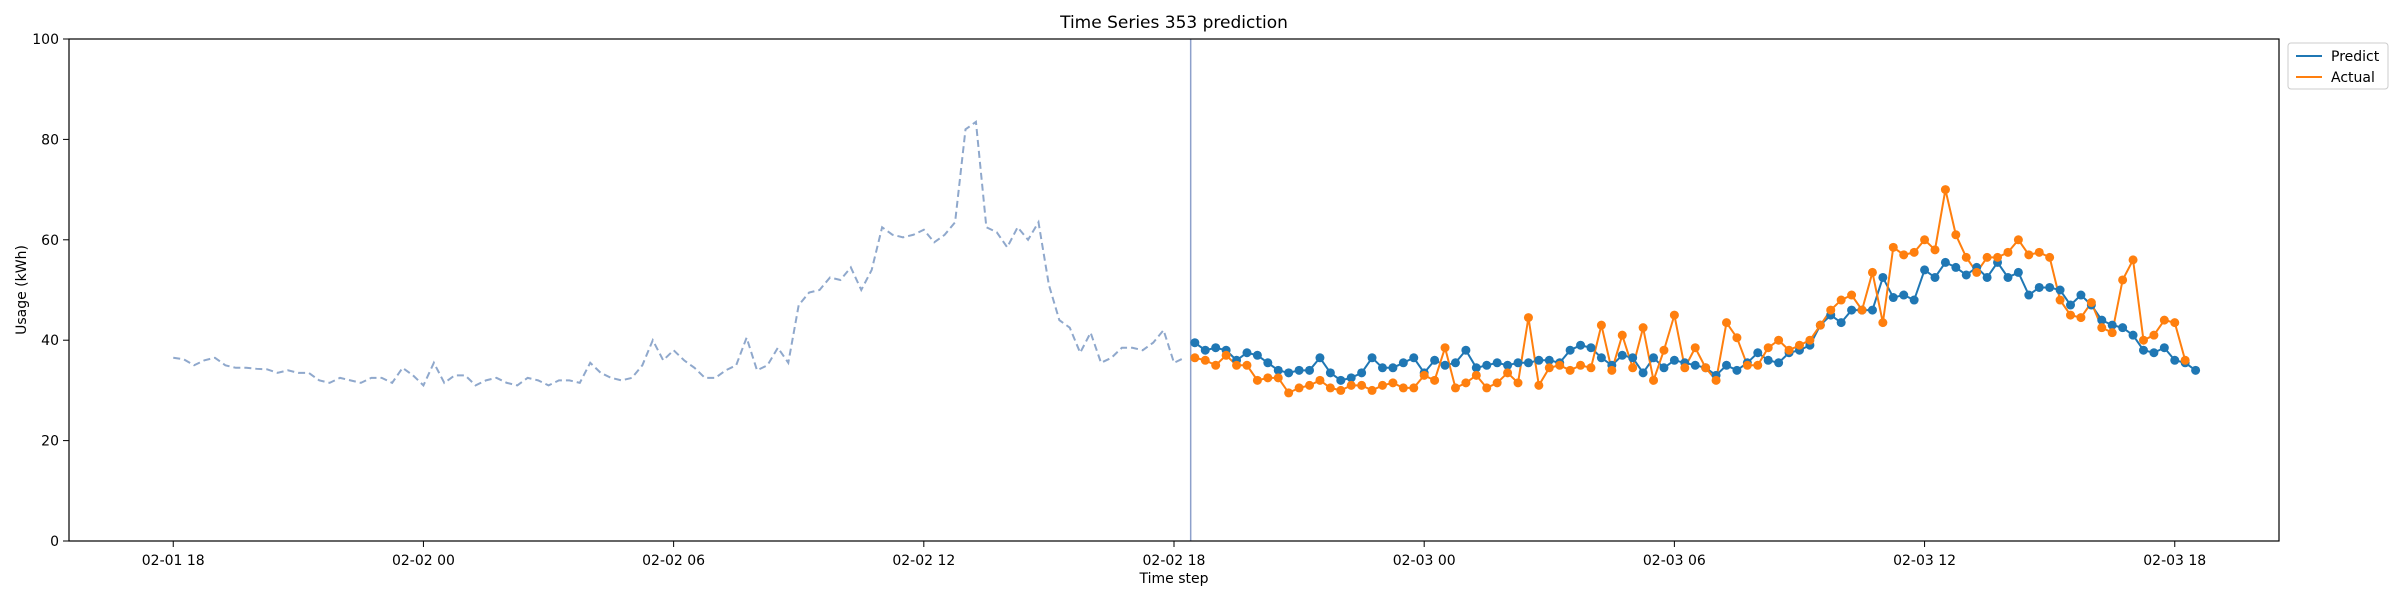  Describe the element at coordinates (45, 40) in the screenshot. I see `y-tick-label-5: 100` at that location.